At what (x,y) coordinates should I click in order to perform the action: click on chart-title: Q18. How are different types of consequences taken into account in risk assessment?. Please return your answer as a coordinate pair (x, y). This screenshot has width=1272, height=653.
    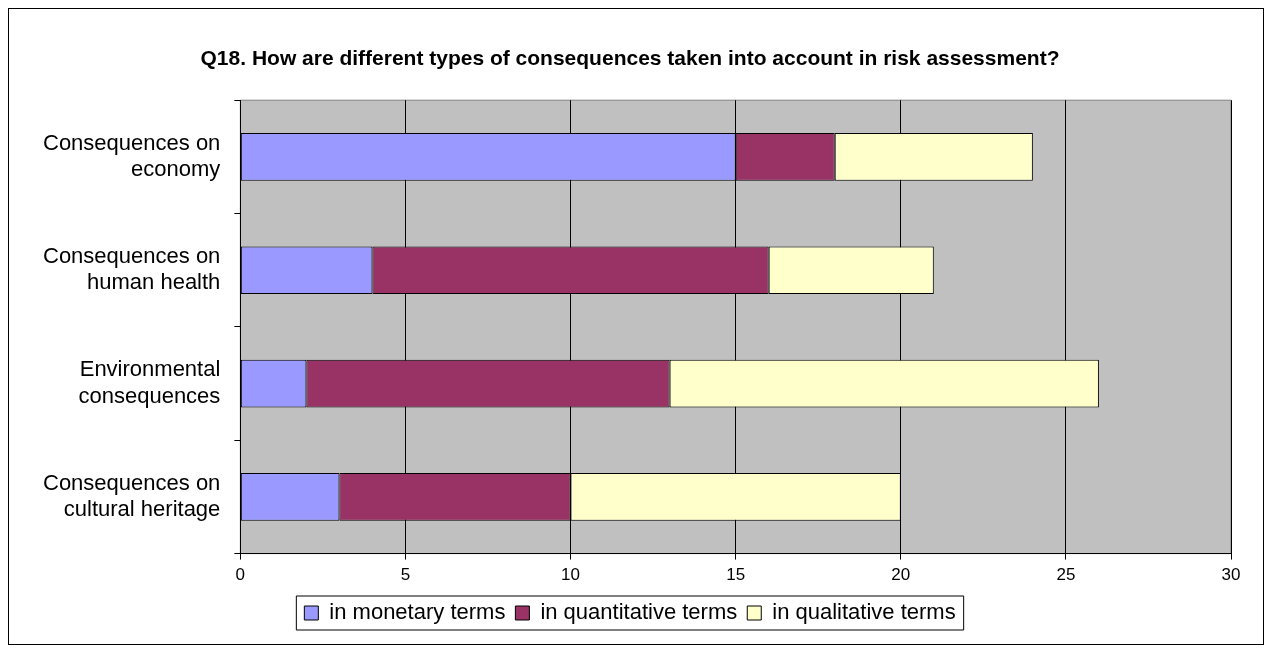
    Looking at the image, I should click on (630, 58).